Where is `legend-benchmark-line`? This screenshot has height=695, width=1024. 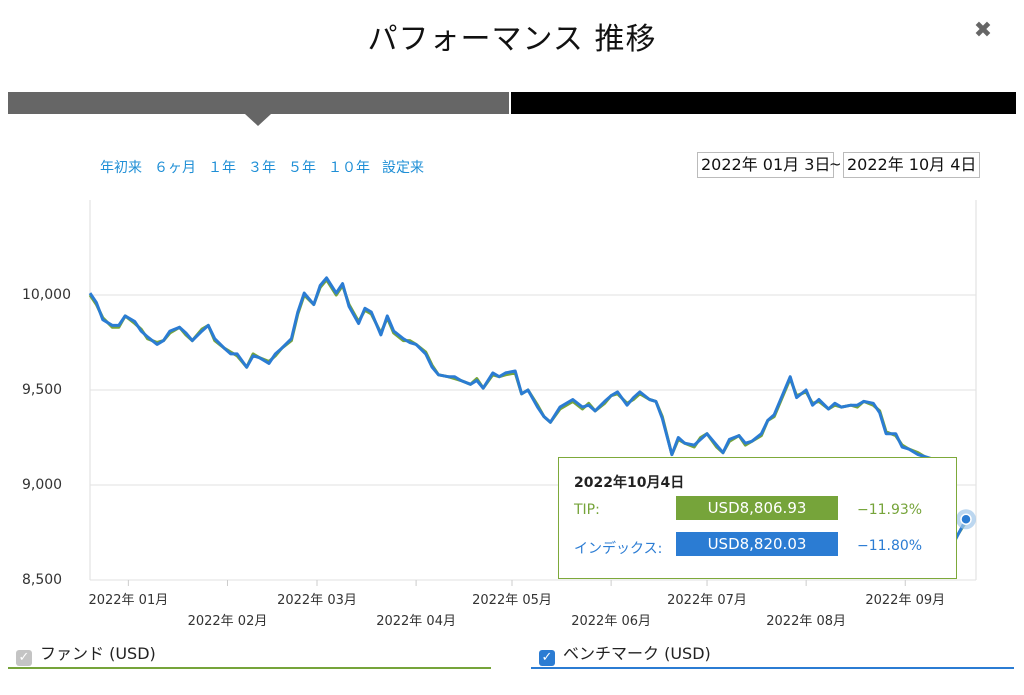 legend-benchmark-line is located at coordinates (772, 668).